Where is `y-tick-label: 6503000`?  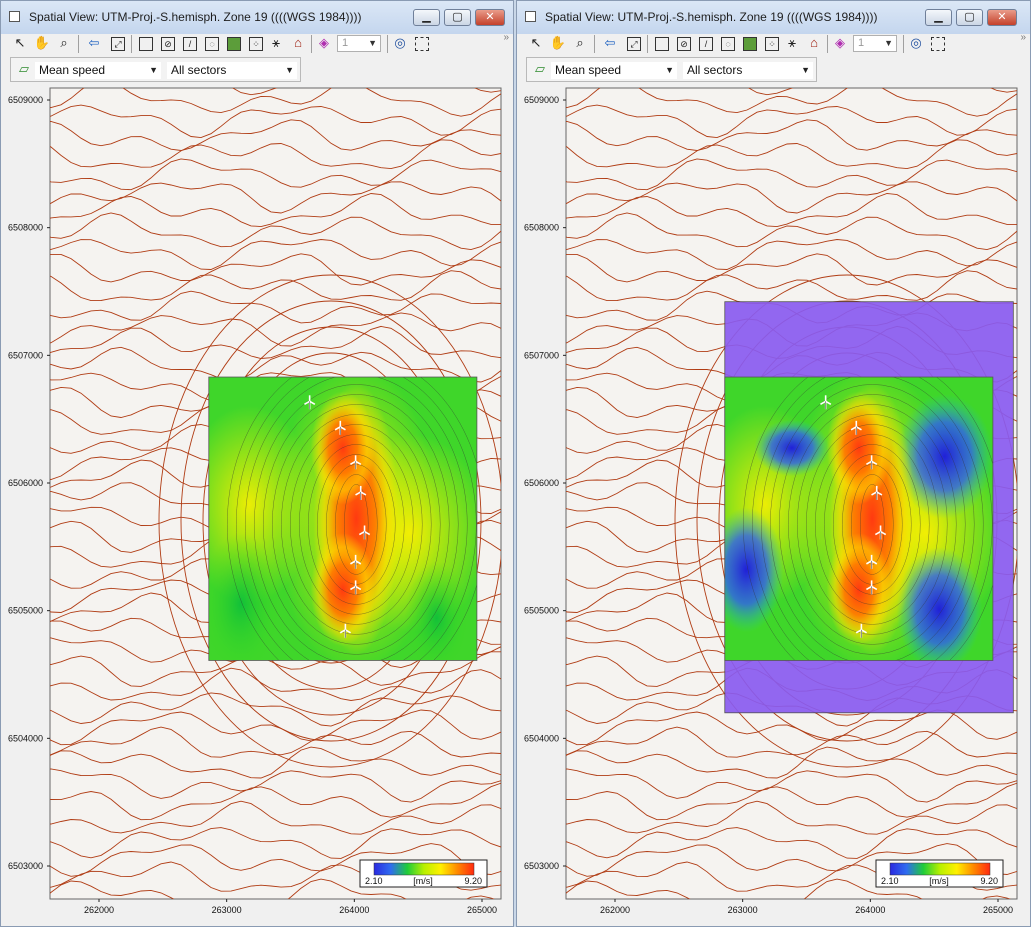
y-tick-label: 6503000 is located at coordinates (25, 866).